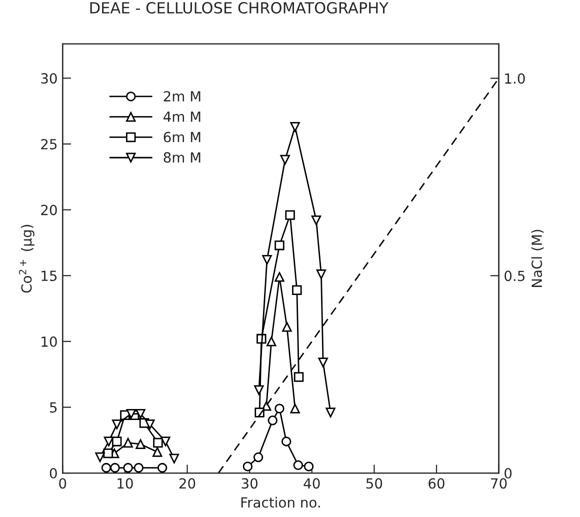 Image resolution: width=580 pixels, height=517 pixels. Describe the element at coordinates (250, 483) in the screenshot. I see `x-tick-label: 30` at that location.